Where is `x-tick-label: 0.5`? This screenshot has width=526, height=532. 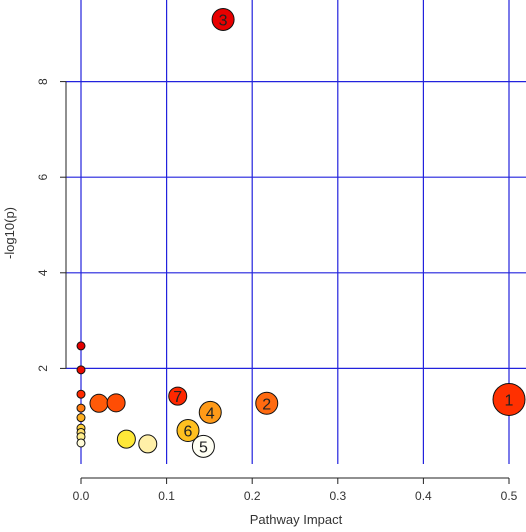 x-tick-label: 0.5 is located at coordinates (509, 496).